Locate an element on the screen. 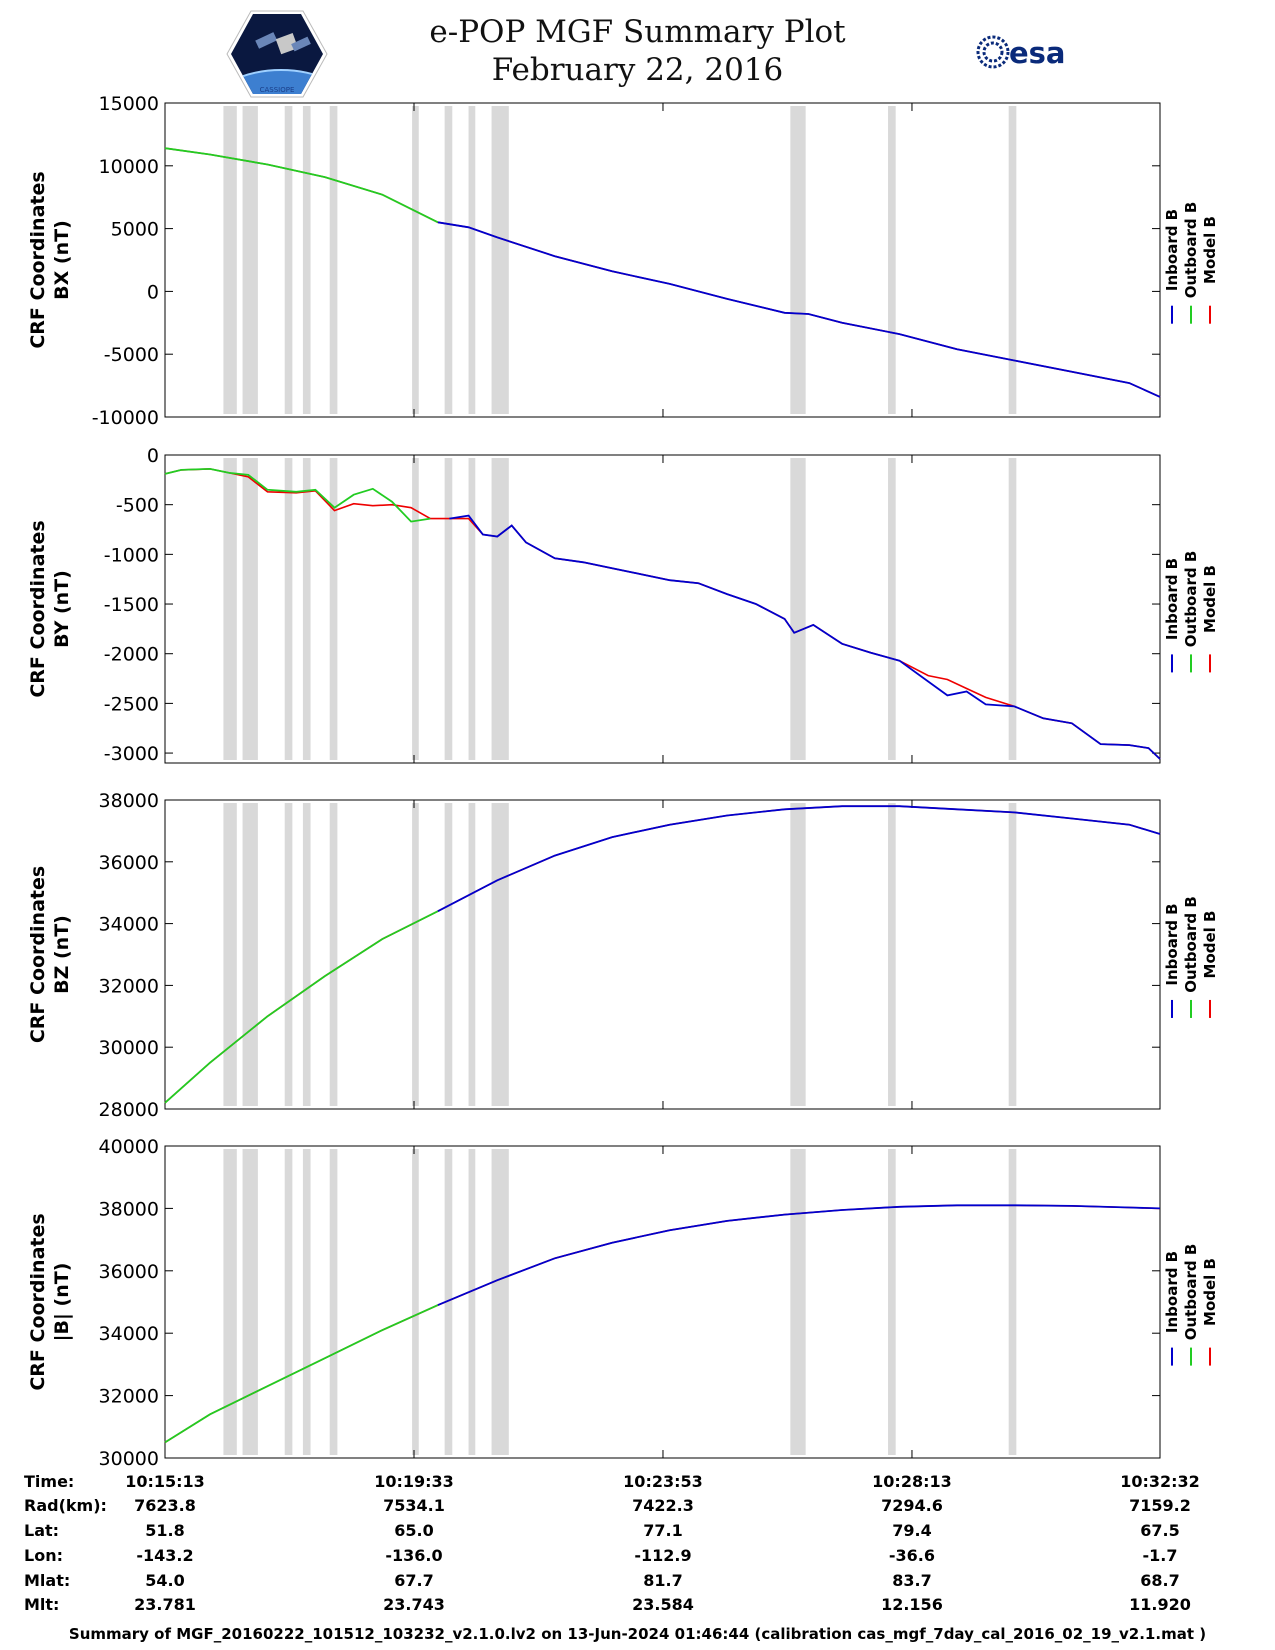 The width and height of the screenshot is (1275, 1650). y-tick-label: -500 is located at coordinates (137, 506).